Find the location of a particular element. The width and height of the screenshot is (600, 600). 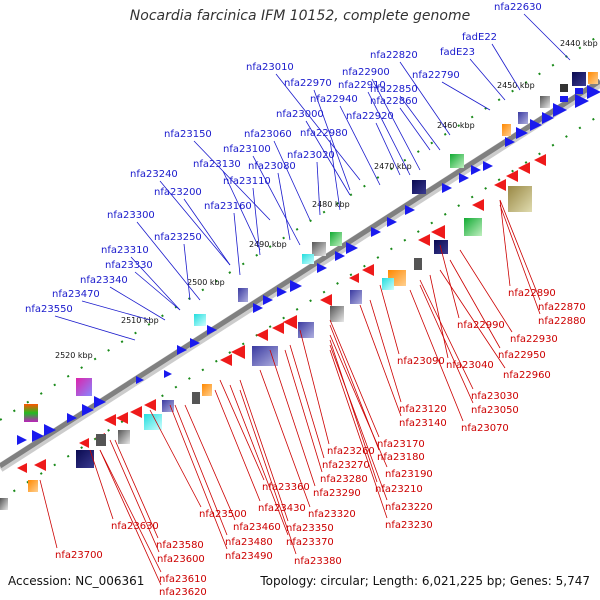

gene-label-forward: nfa23310 is located at coordinates (125, 250).